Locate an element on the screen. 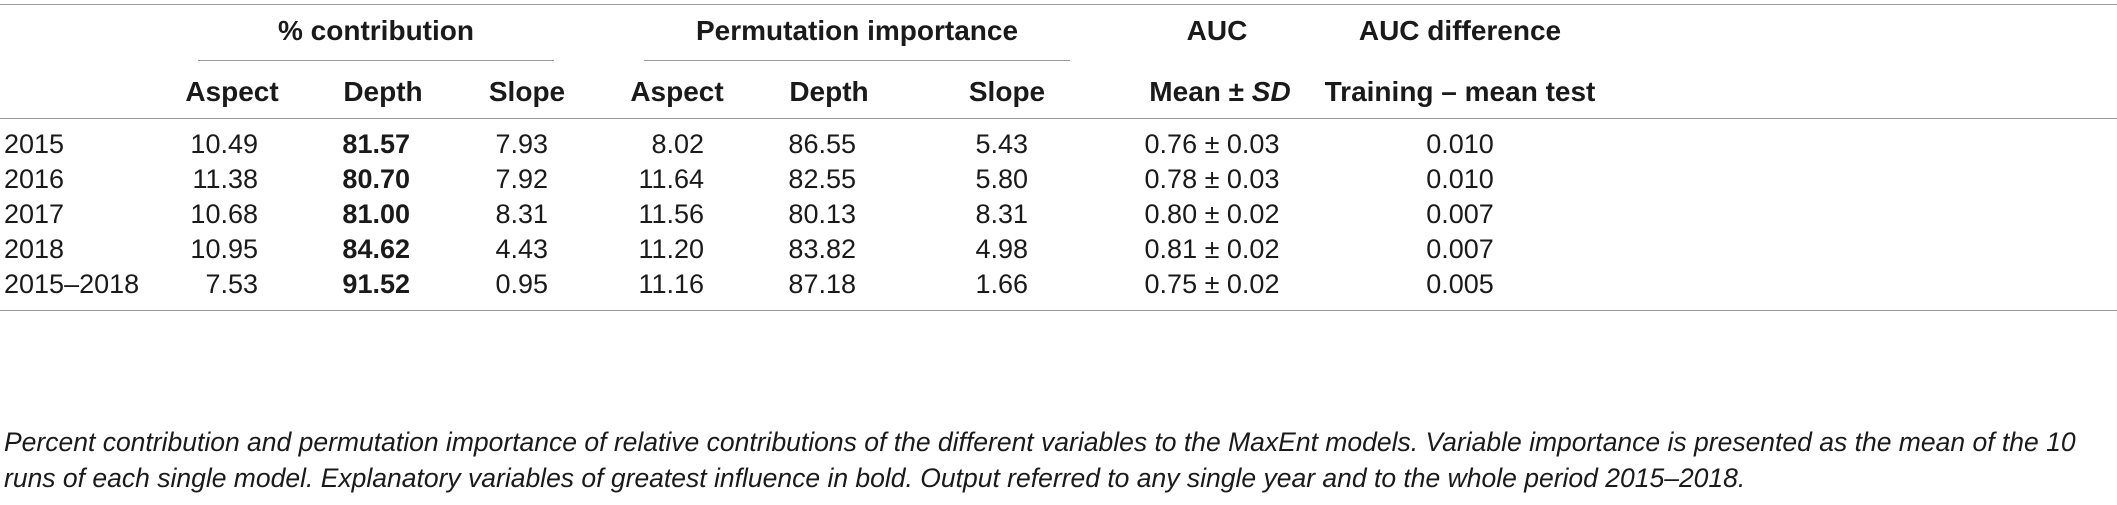 The height and width of the screenshot is (505, 2117). cell-contribution-aspect: 10.49 is located at coordinates (224, 144).